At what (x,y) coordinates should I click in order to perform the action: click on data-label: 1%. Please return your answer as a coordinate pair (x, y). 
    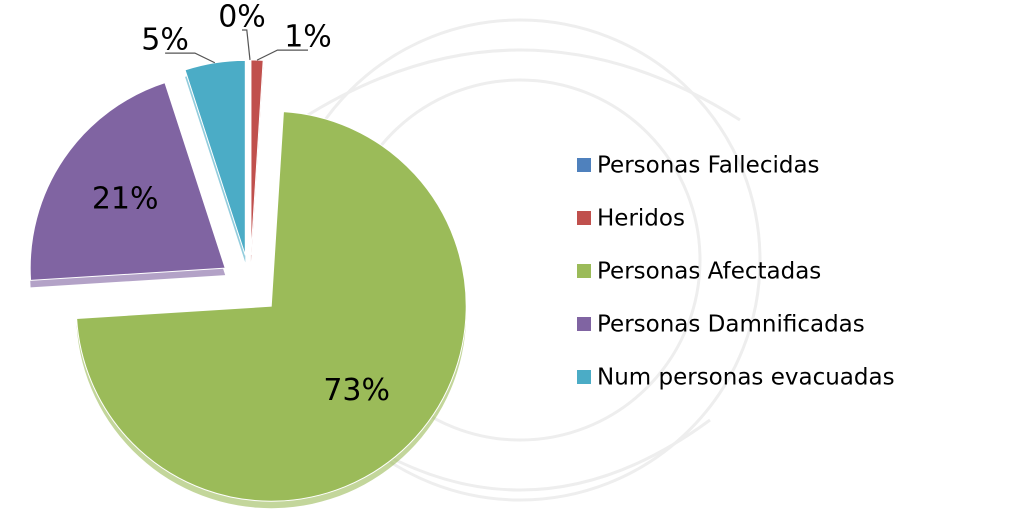
    Looking at the image, I should click on (308, 37).